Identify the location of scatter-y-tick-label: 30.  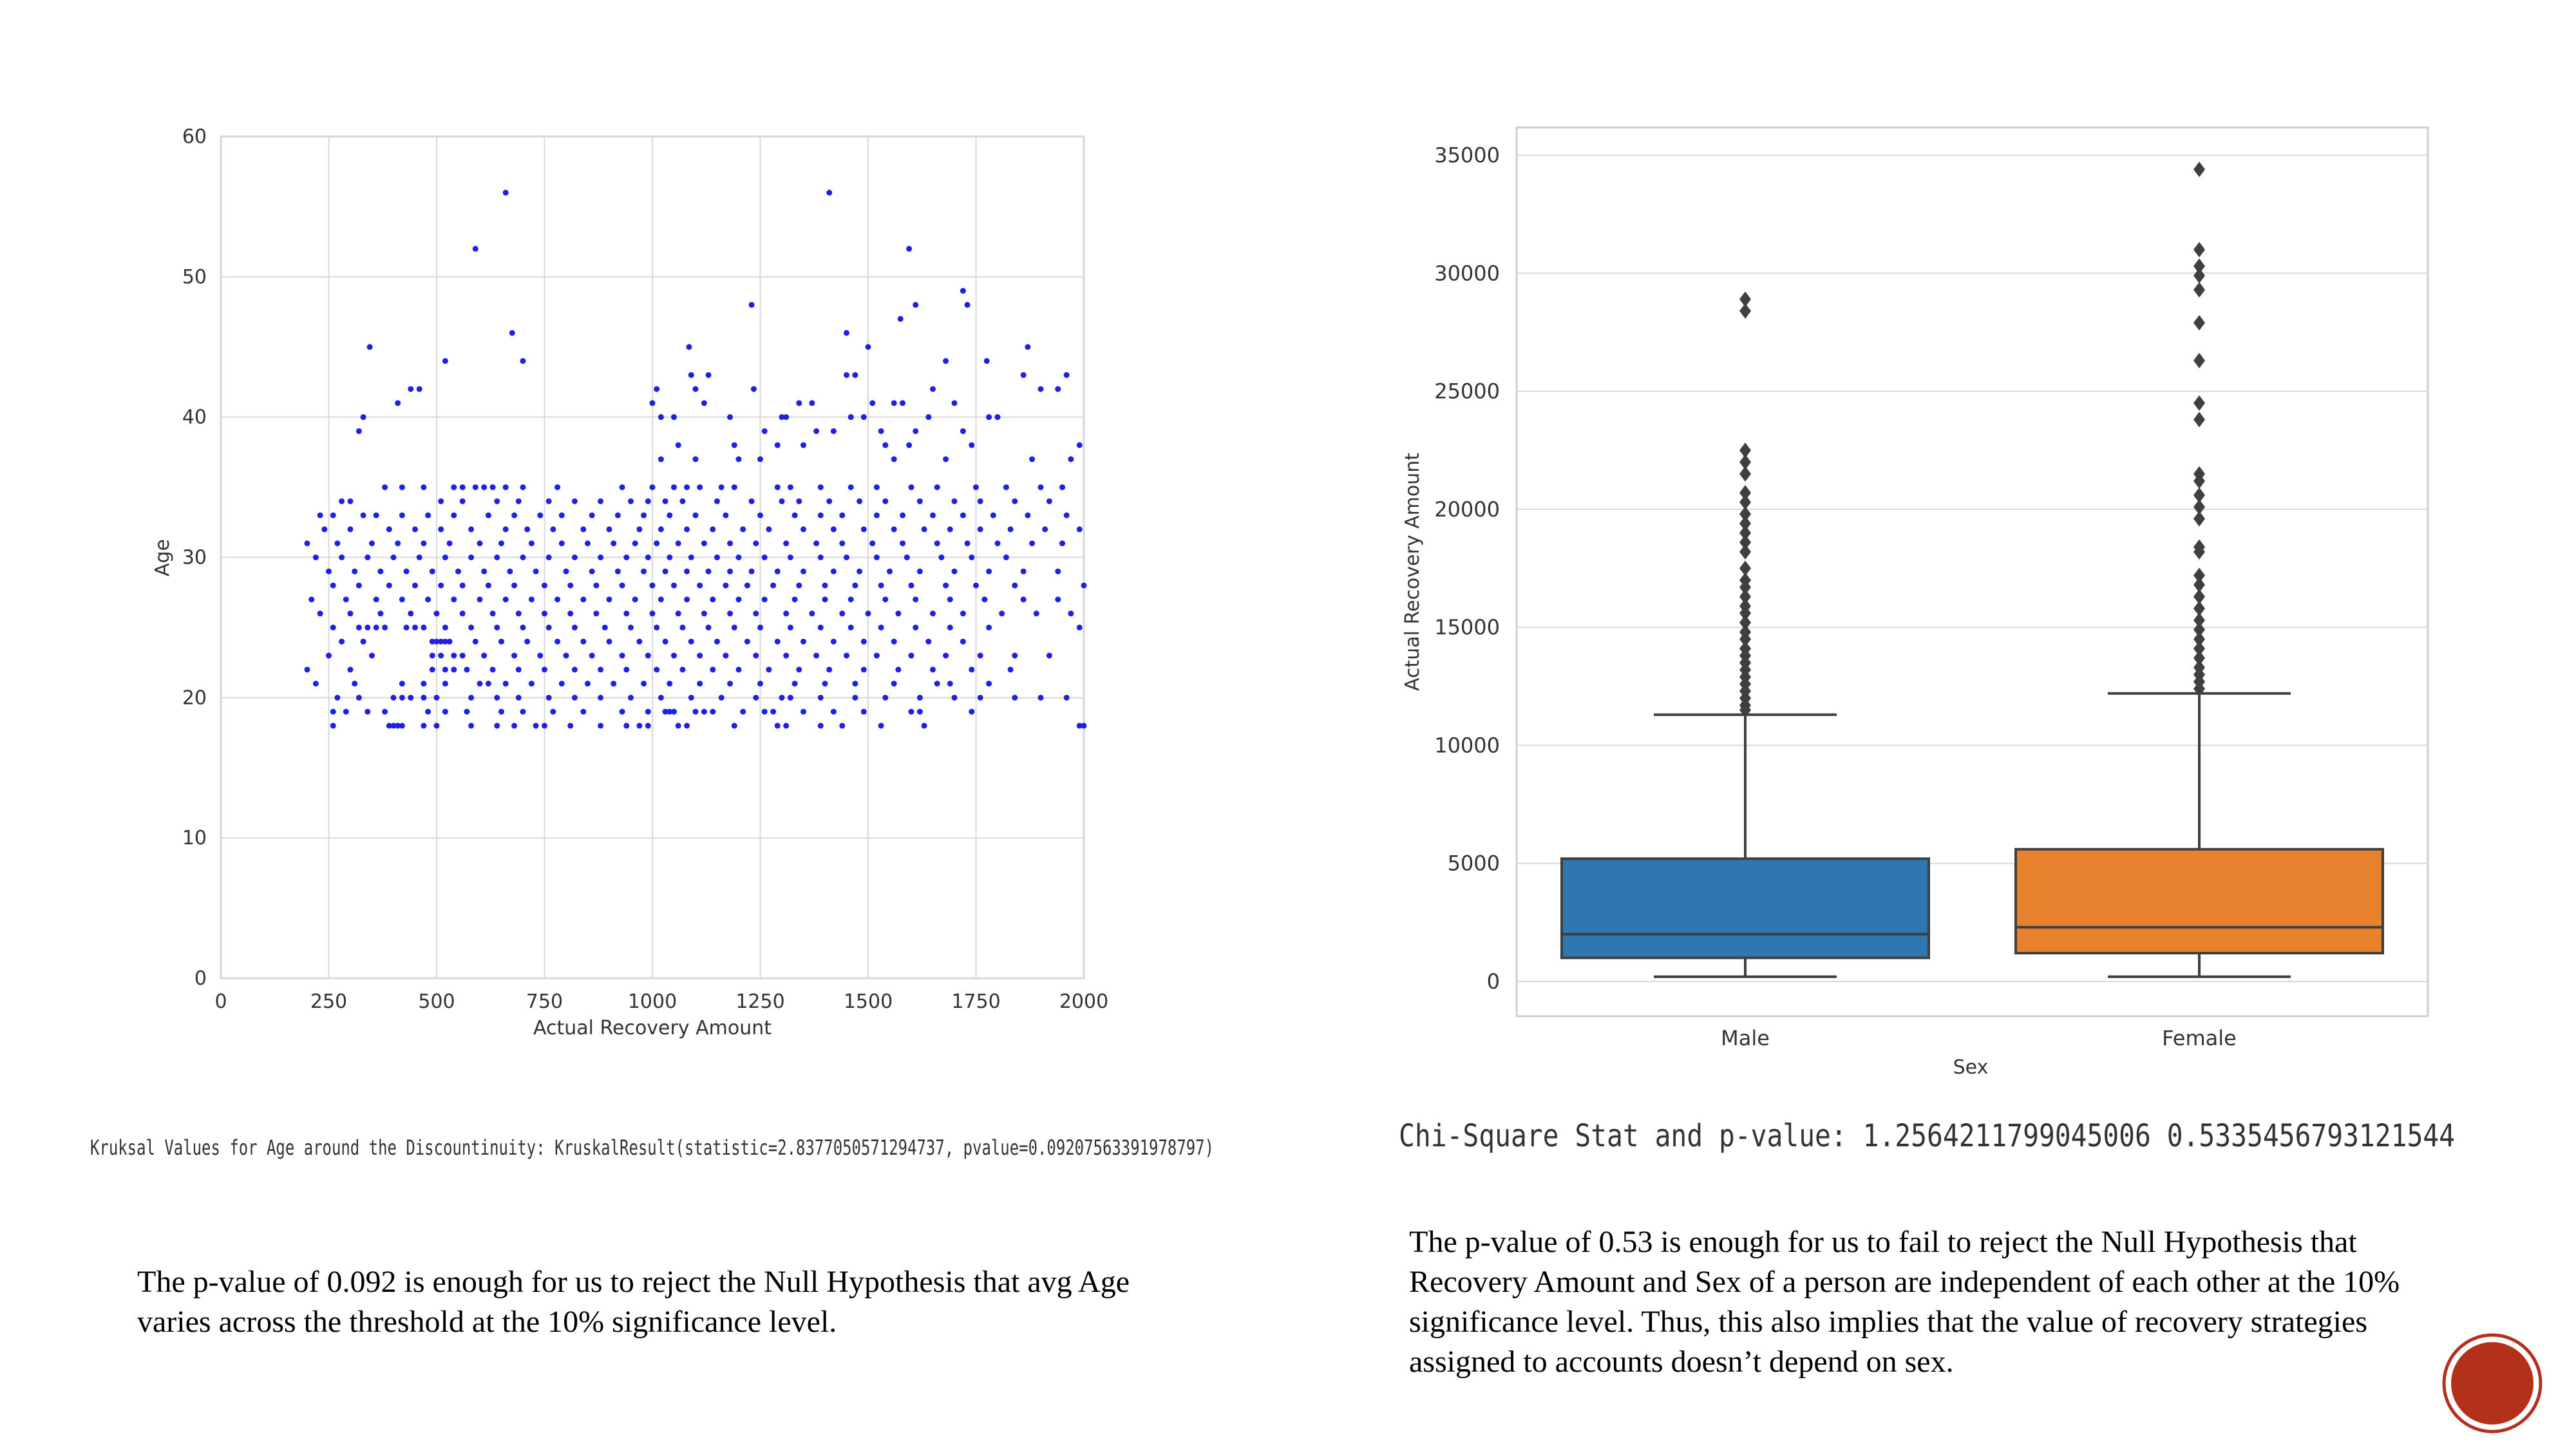
(194, 558).